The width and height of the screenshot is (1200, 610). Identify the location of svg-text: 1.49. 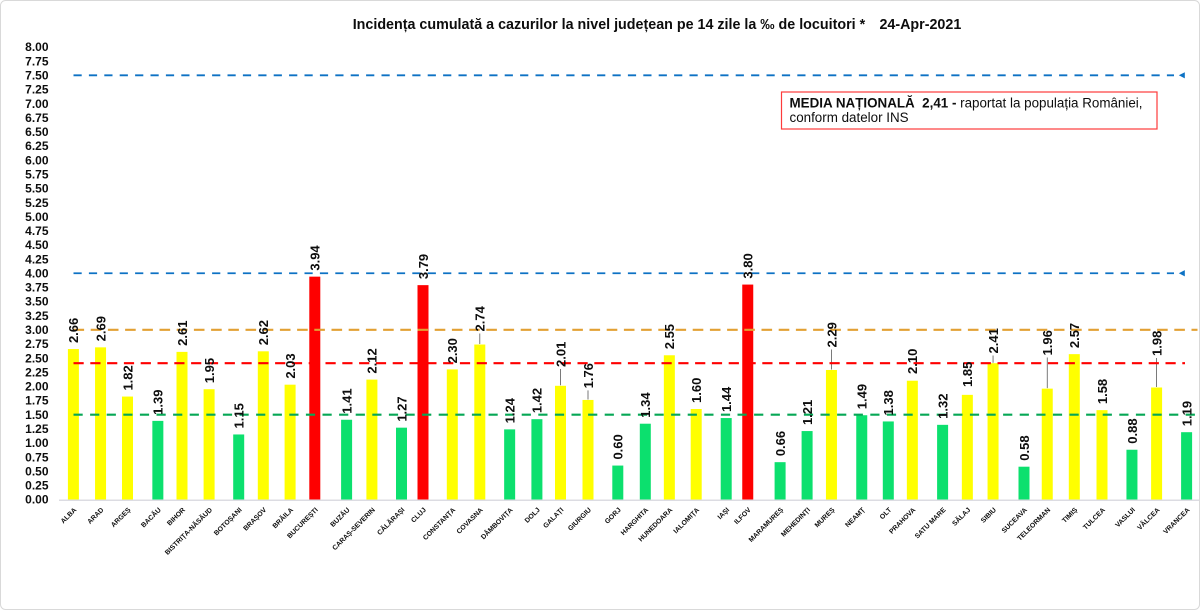
(862, 396).